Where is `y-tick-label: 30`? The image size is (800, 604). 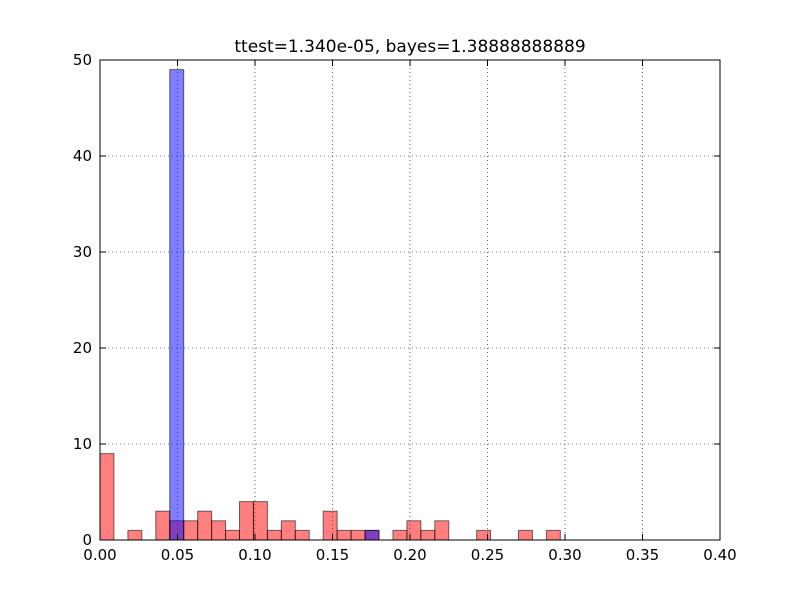
y-tick-label: 30 is located at coordinates (82, 252).